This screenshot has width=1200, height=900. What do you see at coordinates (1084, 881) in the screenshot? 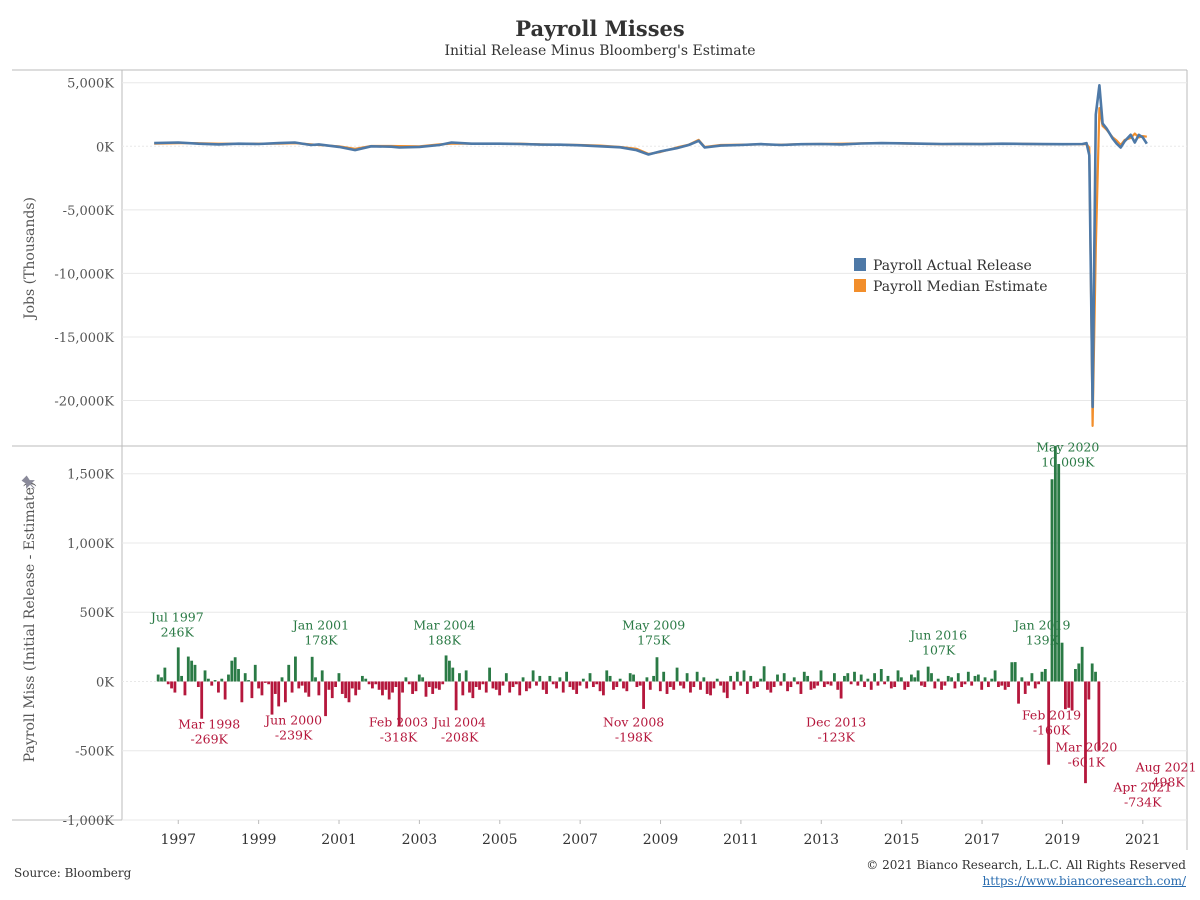
I see `website-link: https://www.biancoresearch.com/` at bounding box center [1084, 881].